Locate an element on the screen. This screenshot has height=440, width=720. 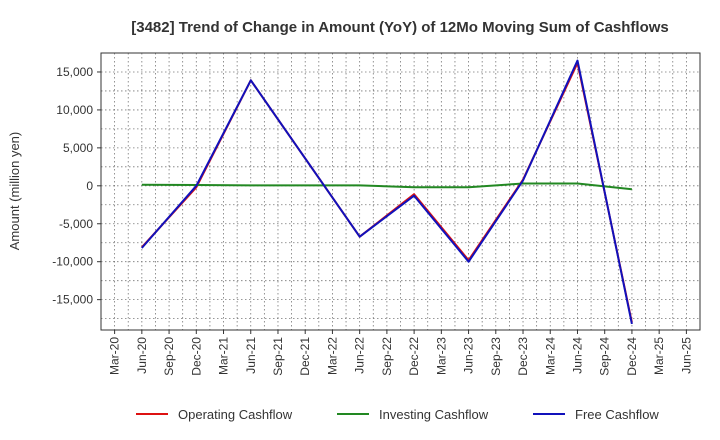
x-tick-label: Dec-23 is located at coordinates (523, 356).